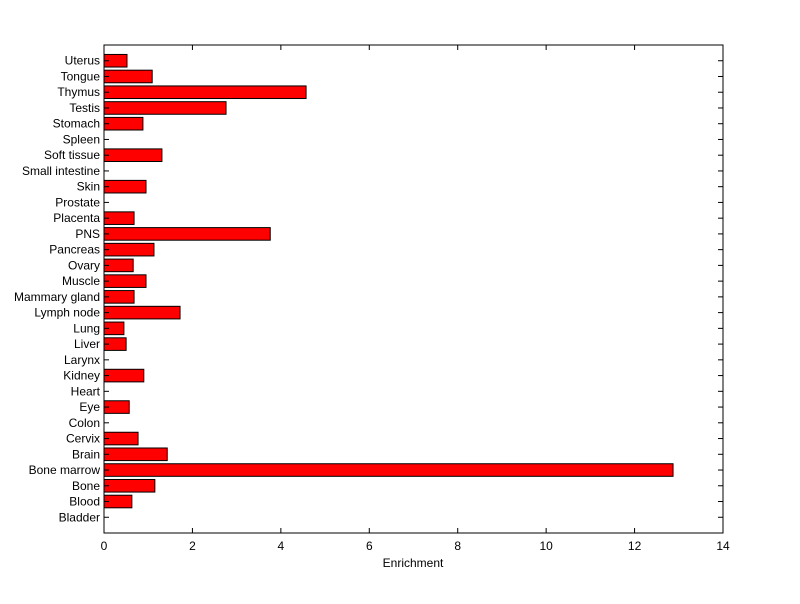 The height and width of the screenshot is (604, 800). What do you see at coordinates (77, 202) in the screenshot?
I see `y-tick-label: Prostate` at bounding box center [77, 202].